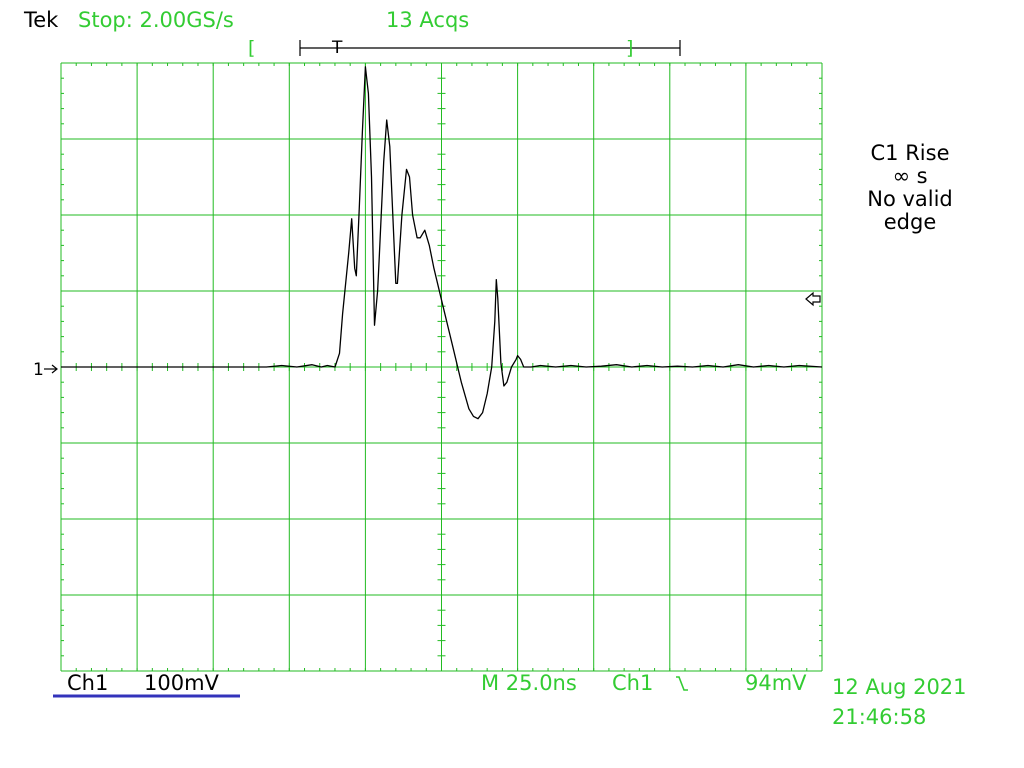 Image resolution: width=1024 pixels, height=768 pixels. Describe the element at coordinates (428, 20) in the screenshot. I see `acquisition-count: 13 Acqs` at that location.